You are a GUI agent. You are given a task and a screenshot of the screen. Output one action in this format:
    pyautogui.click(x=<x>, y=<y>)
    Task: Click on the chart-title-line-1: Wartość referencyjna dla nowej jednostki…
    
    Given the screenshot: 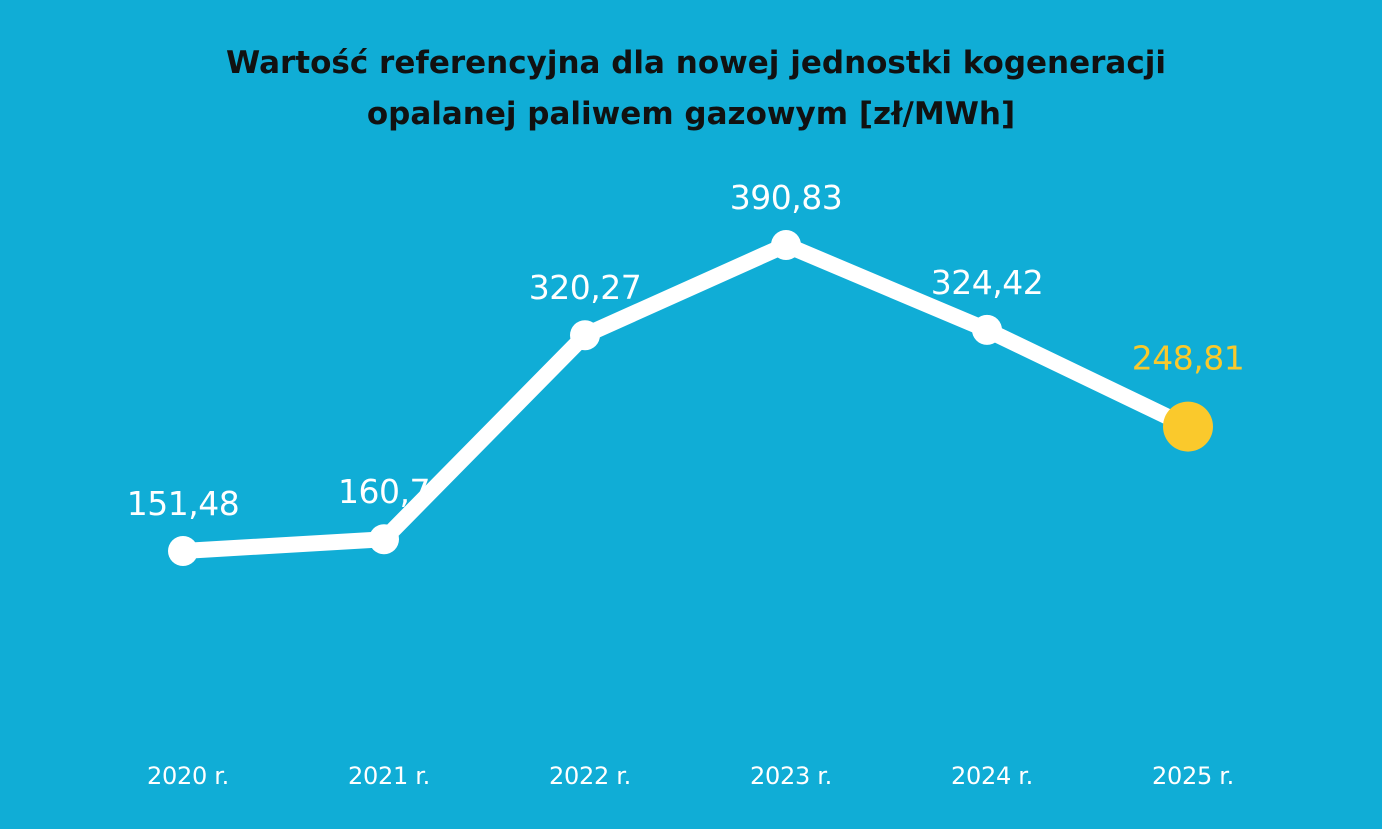 What is the action you would take?
    pyautogui.click(x=696, y=63)
    